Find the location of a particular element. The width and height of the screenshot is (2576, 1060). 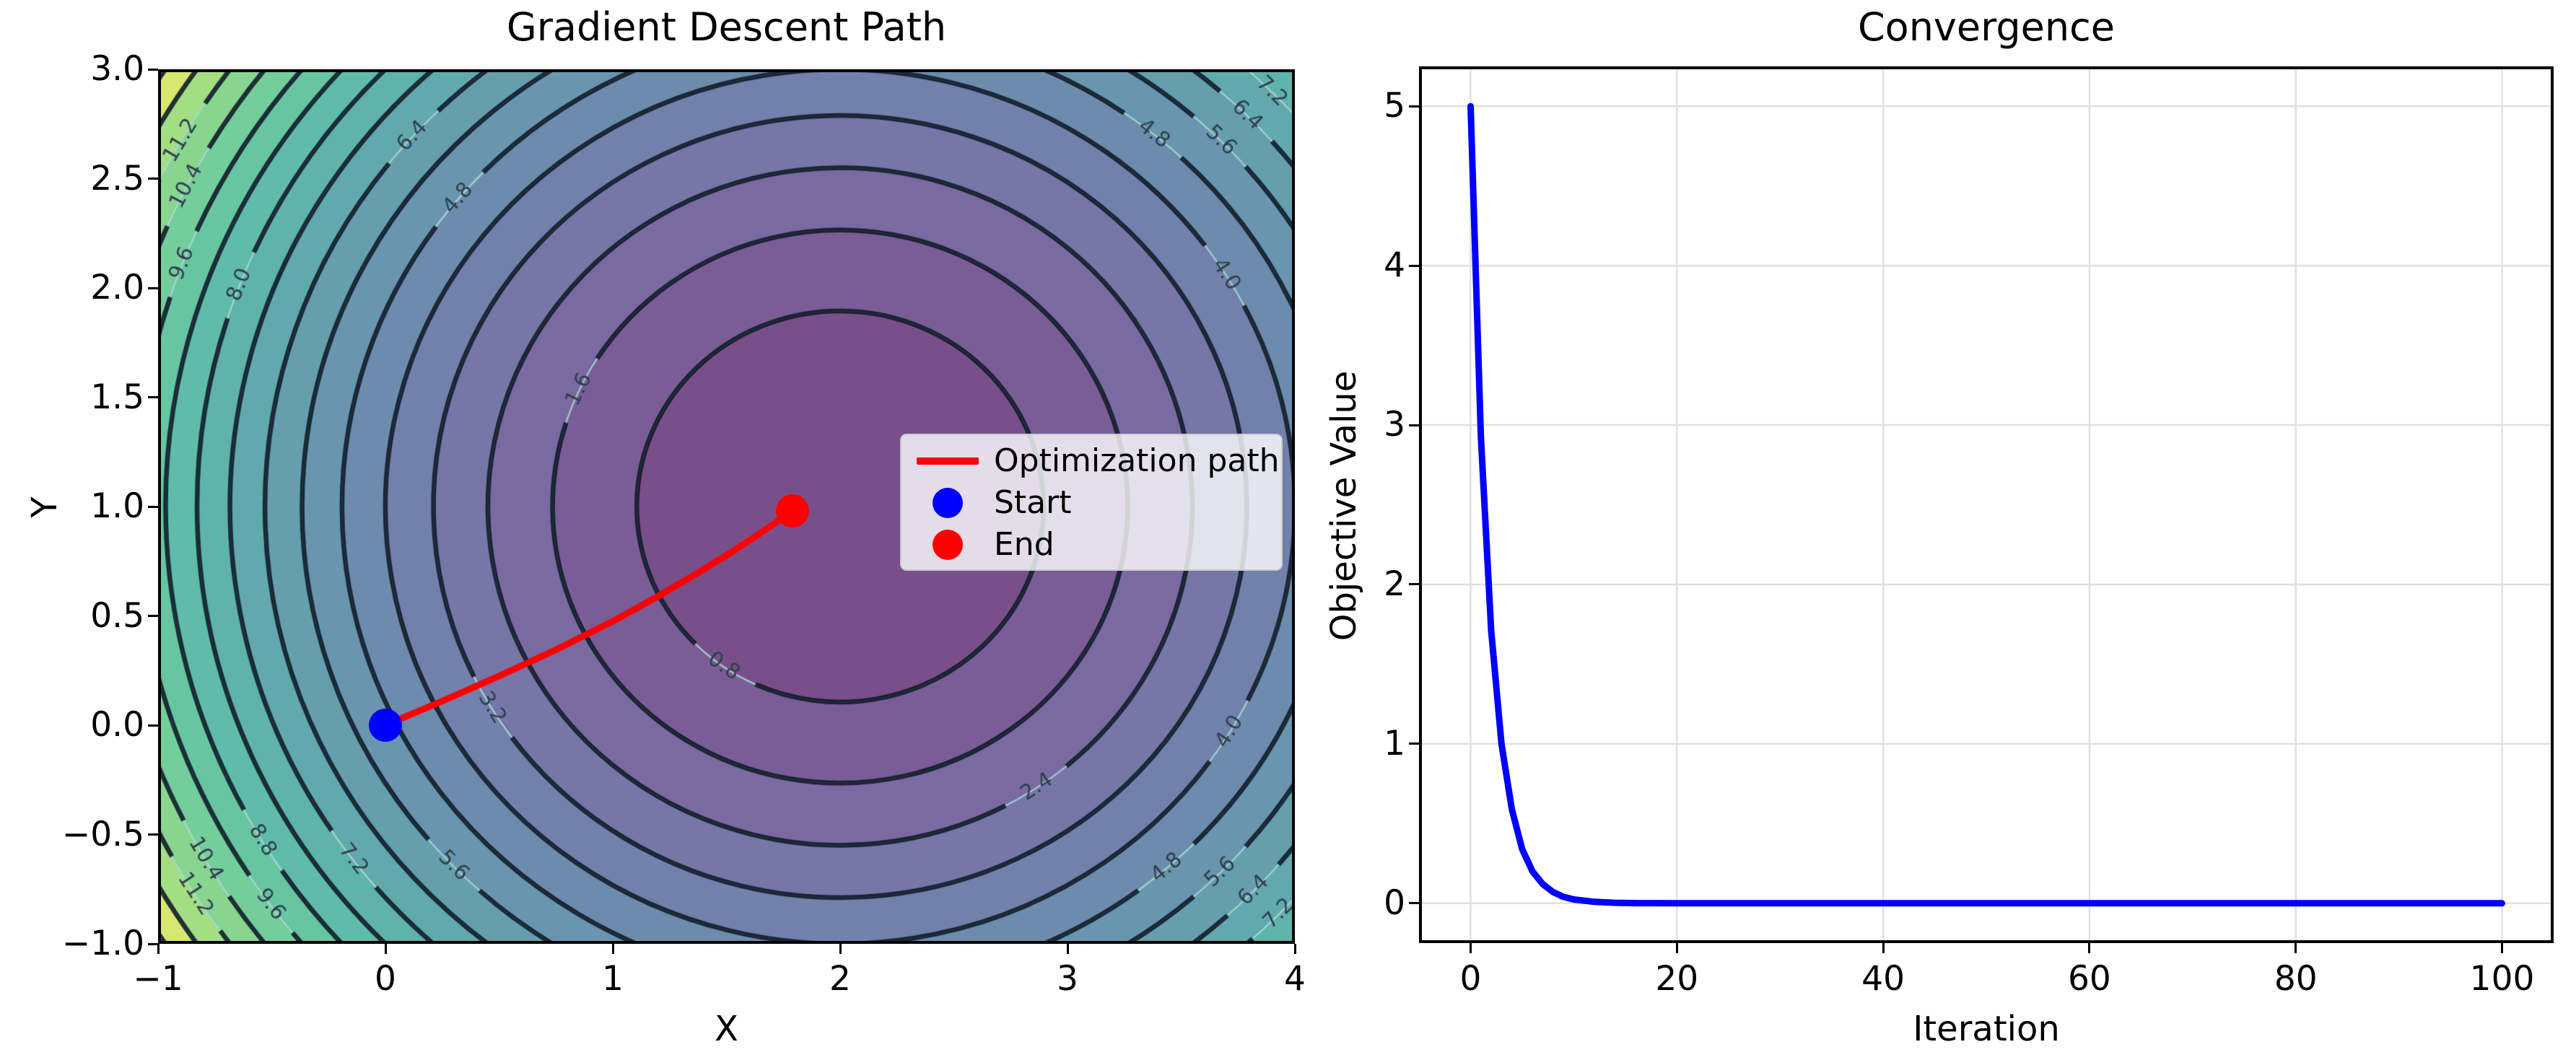

legend: Optimization path Start End is located at coordinates (1091, 502).